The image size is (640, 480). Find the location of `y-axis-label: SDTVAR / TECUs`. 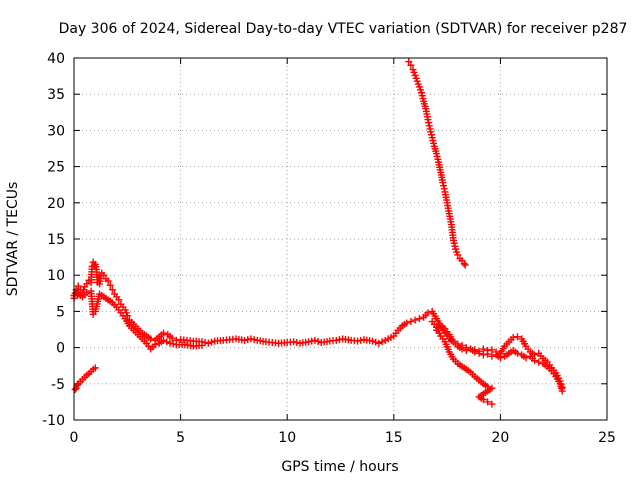

y-axis-label: SDTVAR / TECUs is located at coordinates (13, 239).